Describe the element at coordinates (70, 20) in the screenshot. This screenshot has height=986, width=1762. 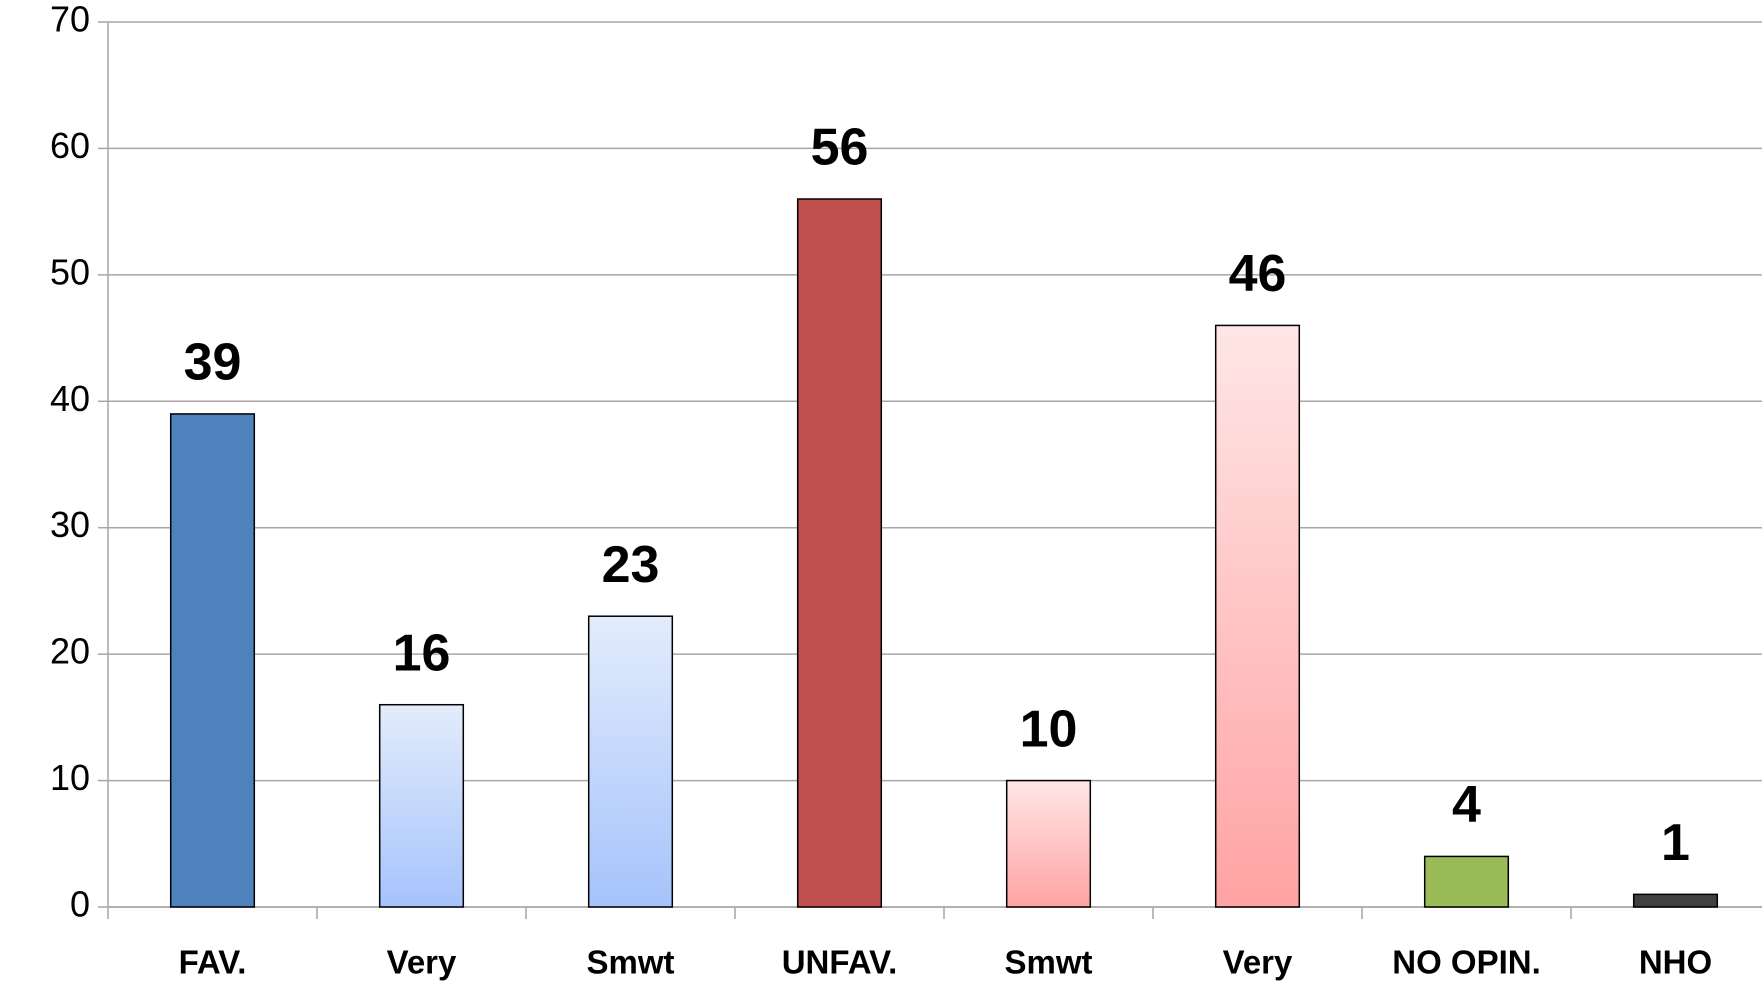
I see `y-tick-label: 70` at that location.